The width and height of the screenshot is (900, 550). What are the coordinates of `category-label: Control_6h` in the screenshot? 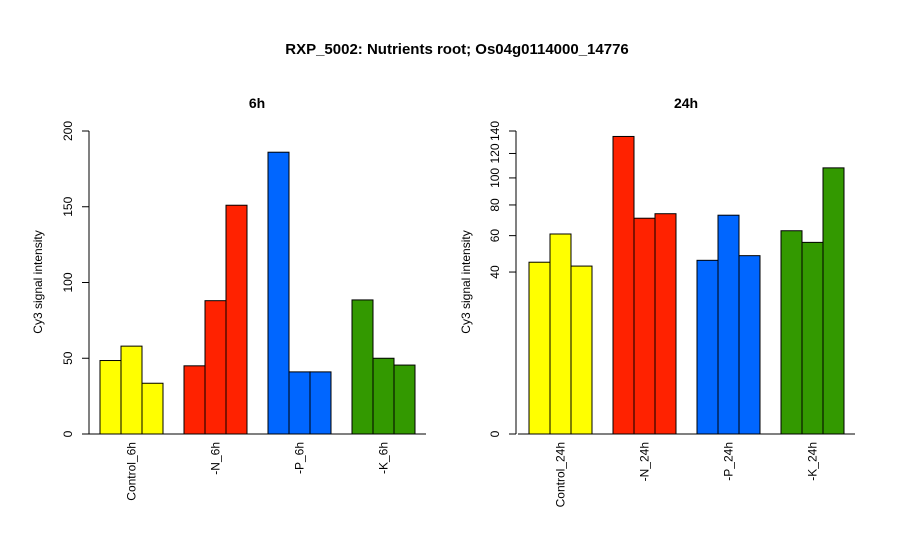 It's located at (132, 471).